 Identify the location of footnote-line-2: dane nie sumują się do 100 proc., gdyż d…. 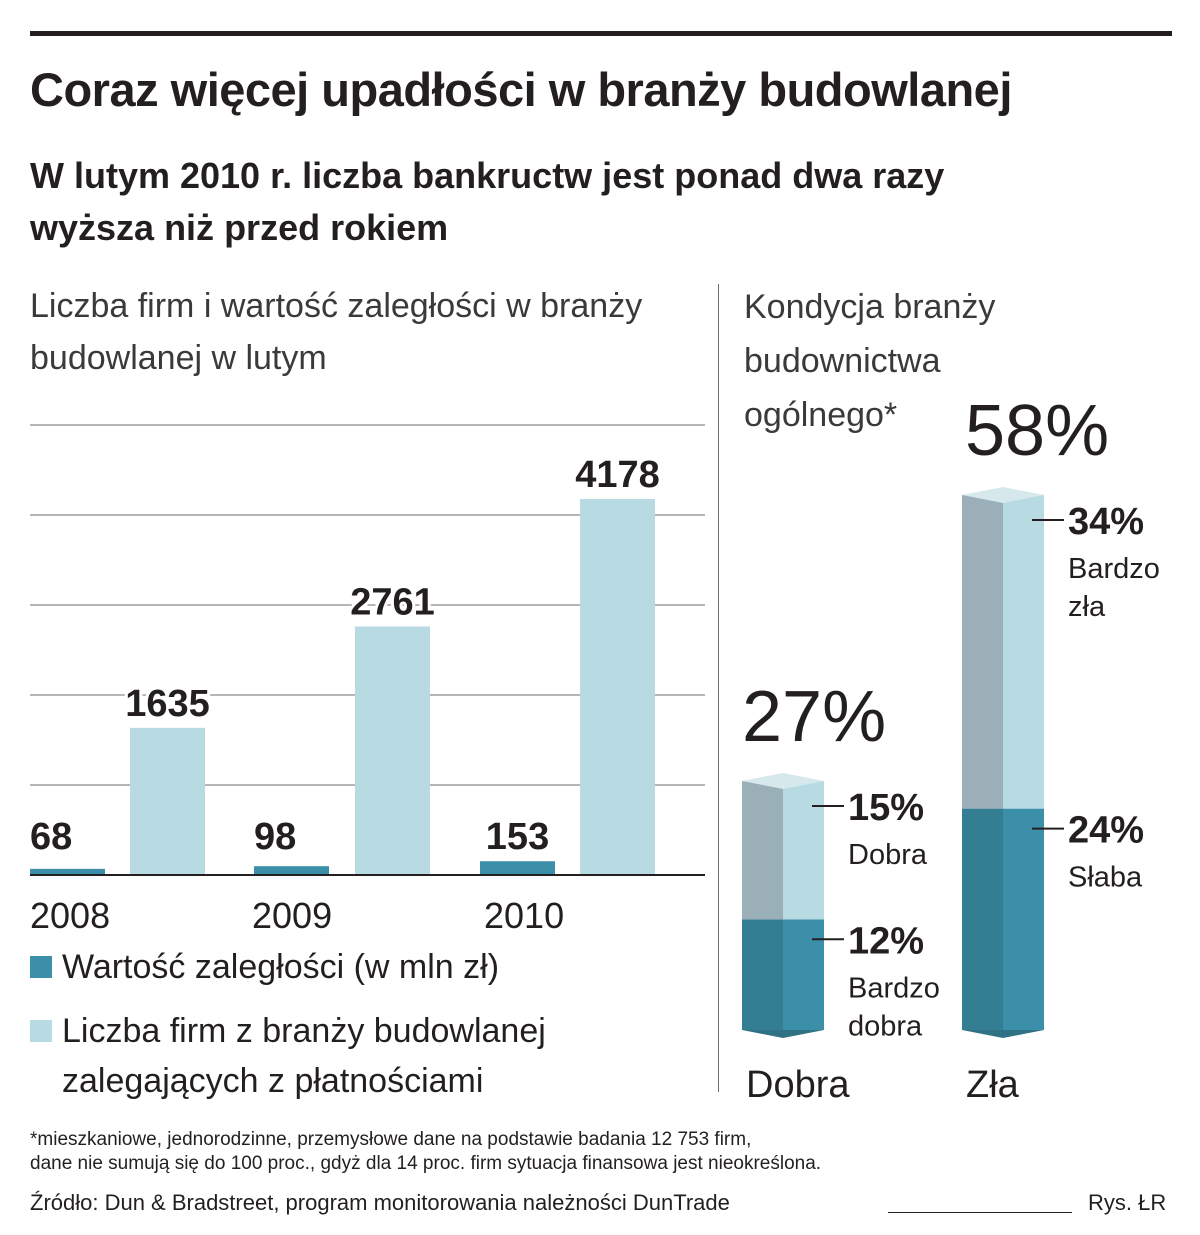
(426, 1163).